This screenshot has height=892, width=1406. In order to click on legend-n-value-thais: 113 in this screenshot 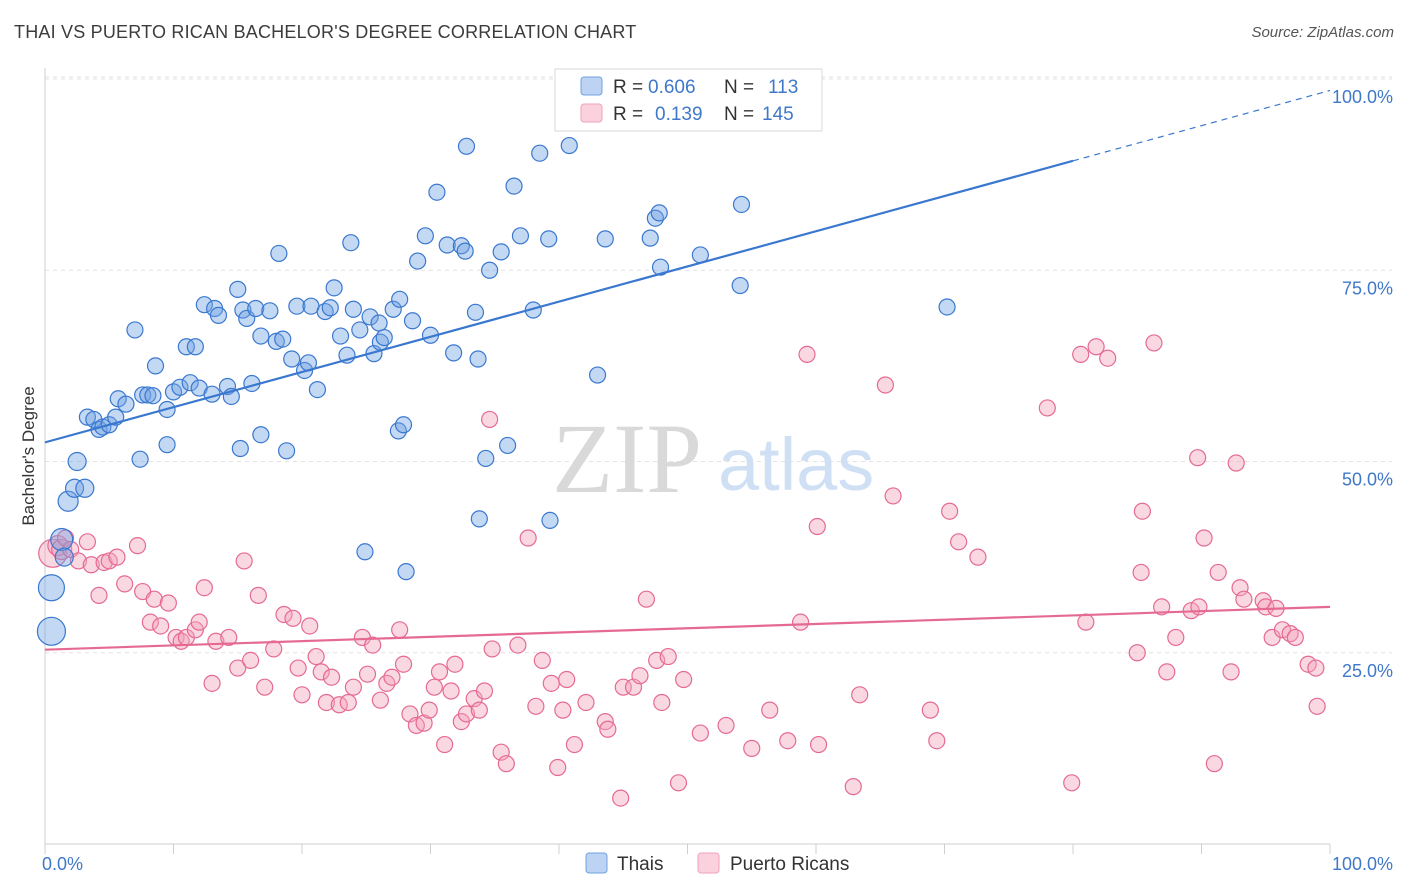, I will do `click(783, 87)`.